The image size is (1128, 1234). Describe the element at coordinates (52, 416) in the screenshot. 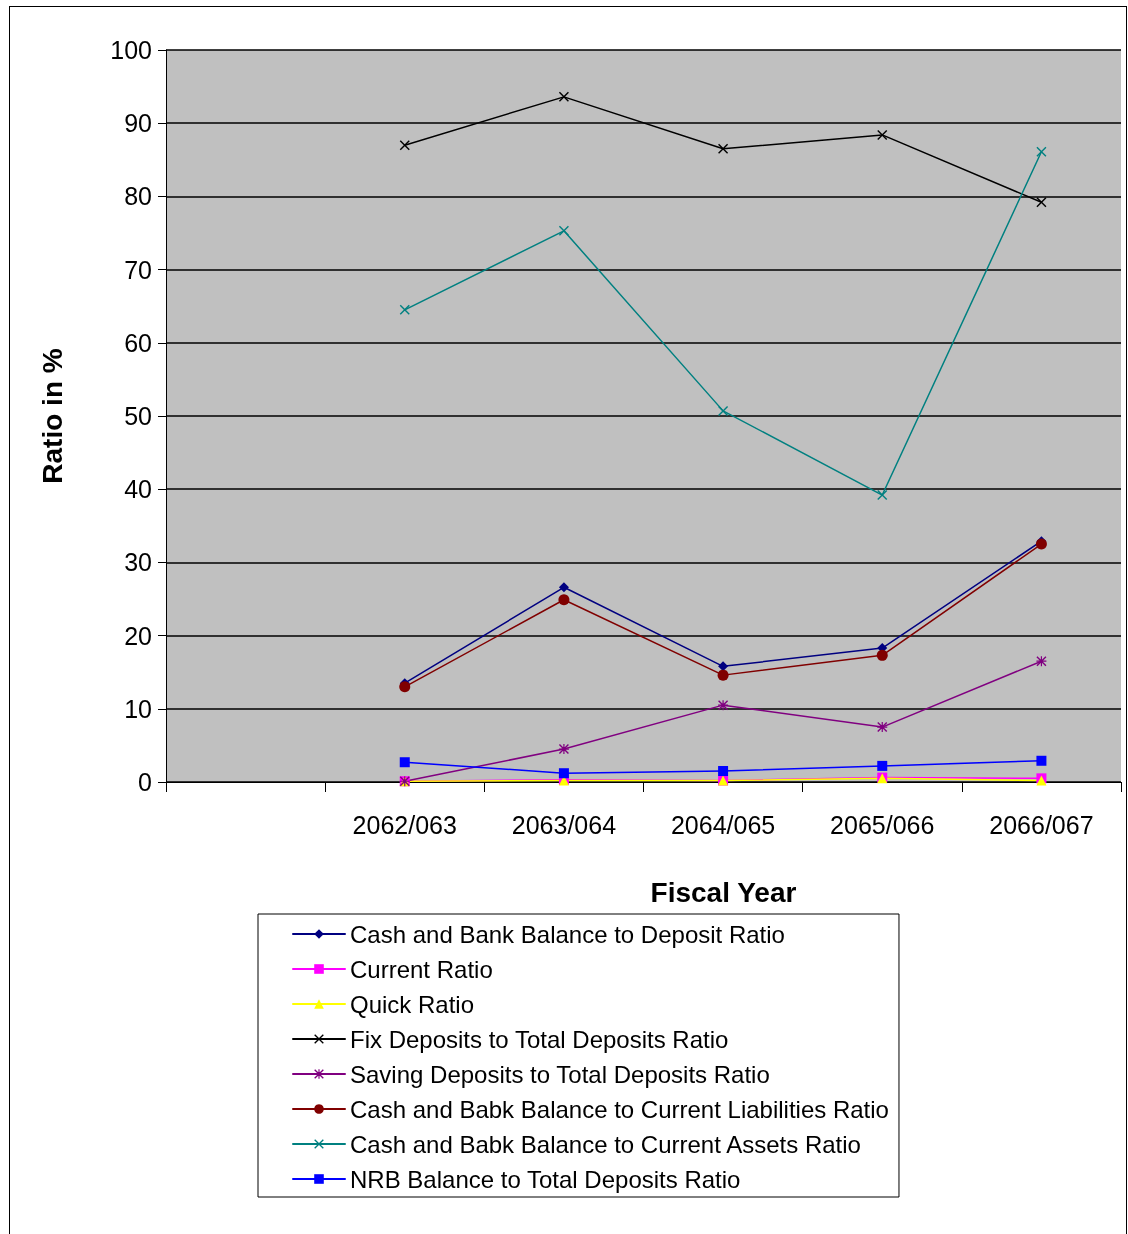

I see `y-axis-title: Ratio in %` at that location.